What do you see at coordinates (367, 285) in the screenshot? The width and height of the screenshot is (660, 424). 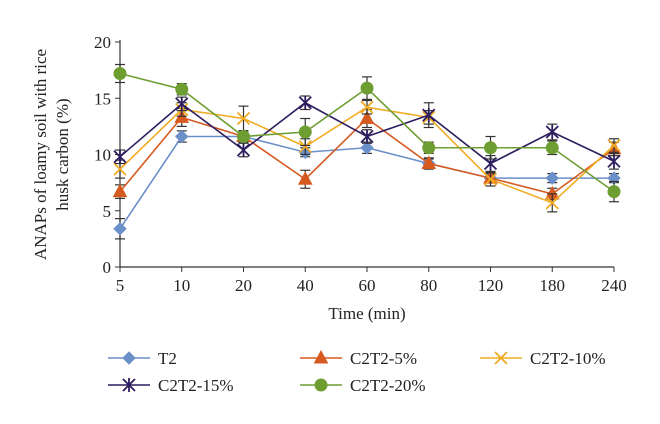 I see `x-tick-label: 60` at bounding box center [367, 285].